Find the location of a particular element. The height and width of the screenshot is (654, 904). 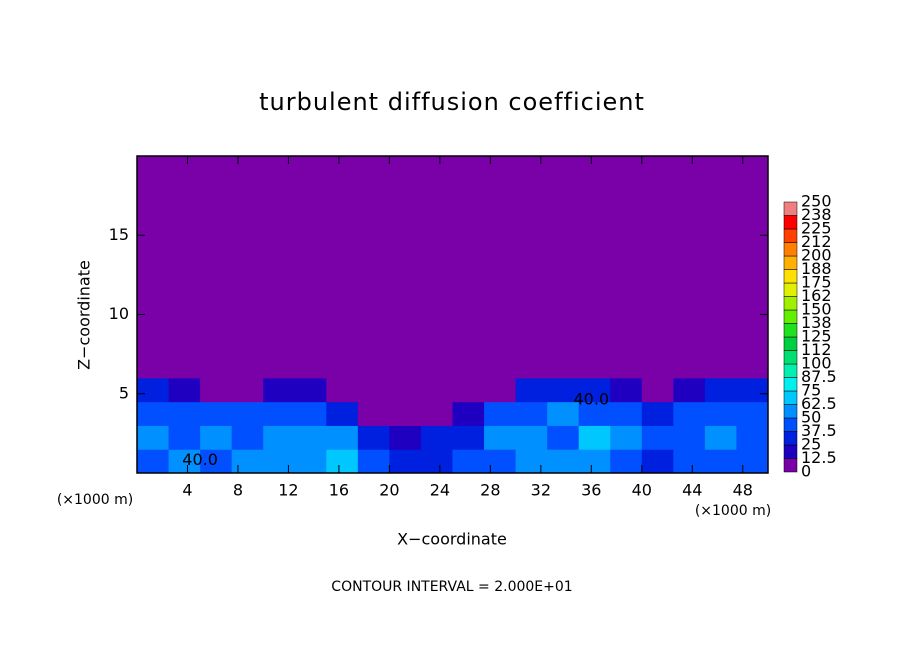

colorbar-label: 25 is located at coordinates (811, 444).